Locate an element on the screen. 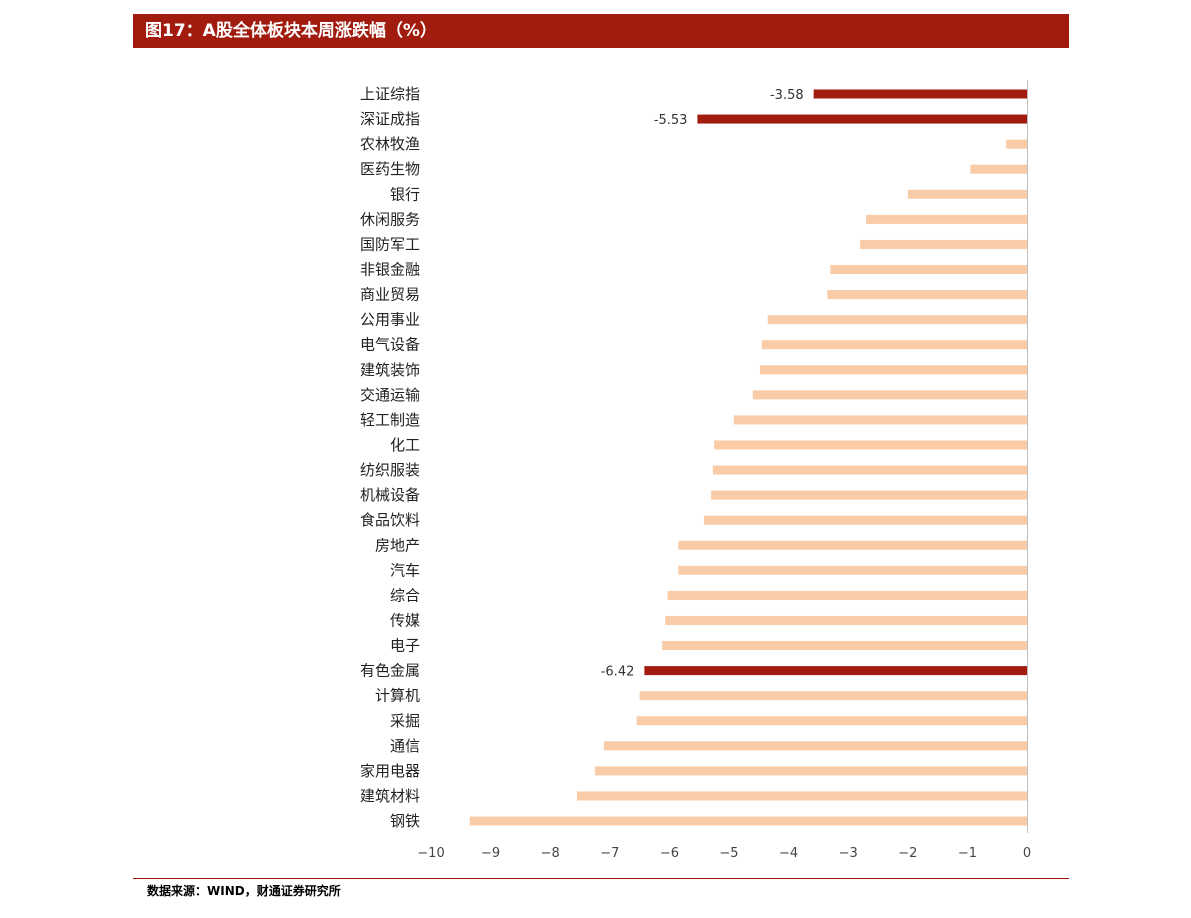  category-label: 深证成指 is located at coordinates (390, 119).